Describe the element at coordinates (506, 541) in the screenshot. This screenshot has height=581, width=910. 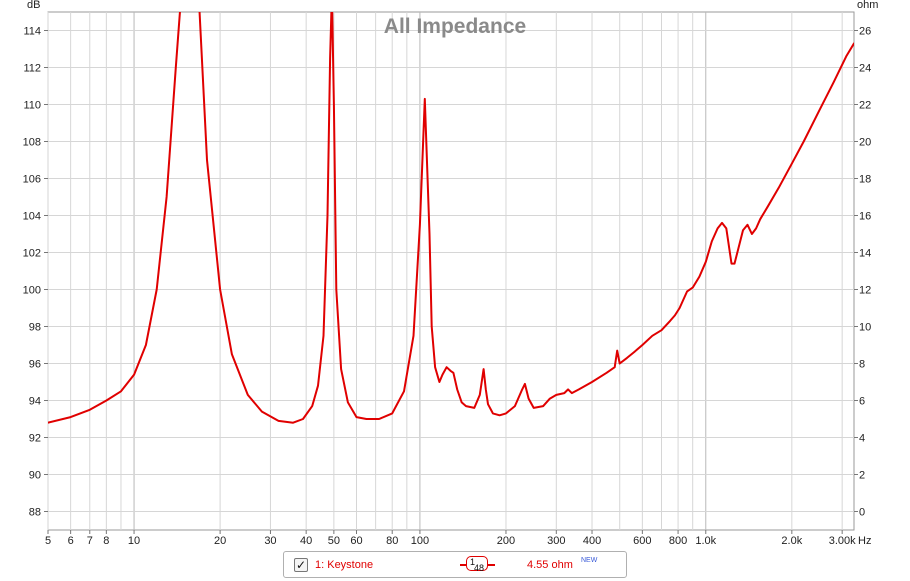
I see `x-axis-tick-label: 200` at that location.